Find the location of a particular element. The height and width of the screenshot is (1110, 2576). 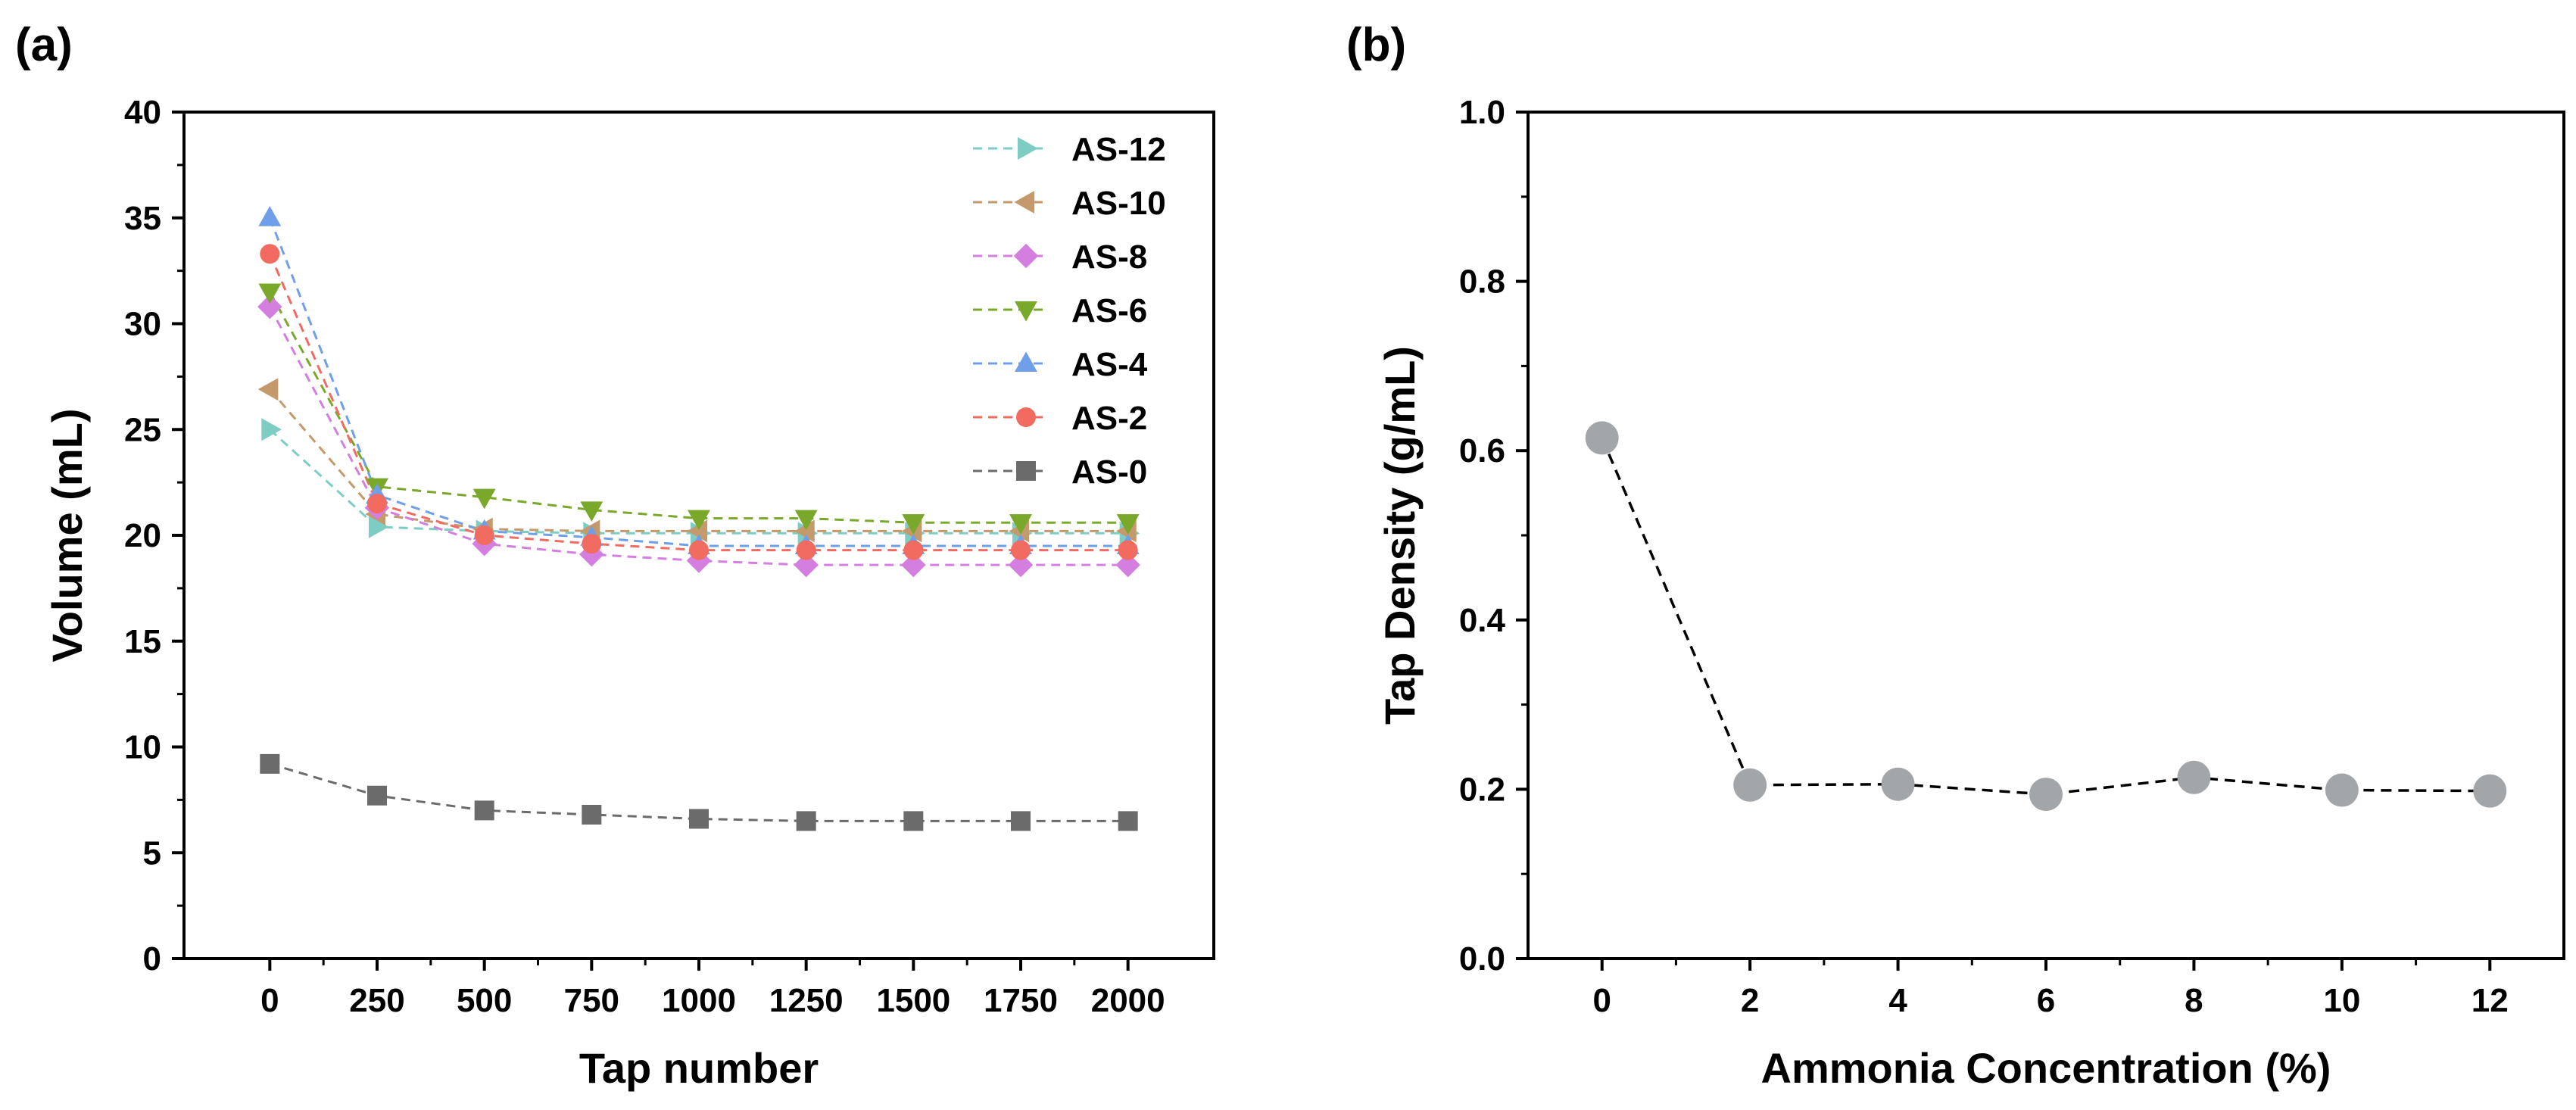

y-tick-label: 5 is located at coordinates (152, 853).